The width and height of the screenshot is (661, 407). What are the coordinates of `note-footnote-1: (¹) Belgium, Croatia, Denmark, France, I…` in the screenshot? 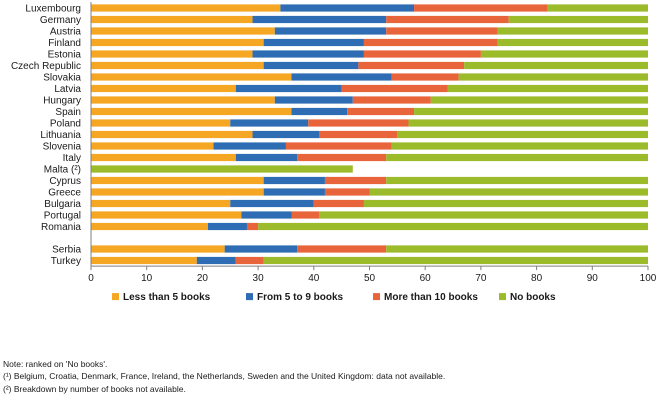 It's located at (224, 376).